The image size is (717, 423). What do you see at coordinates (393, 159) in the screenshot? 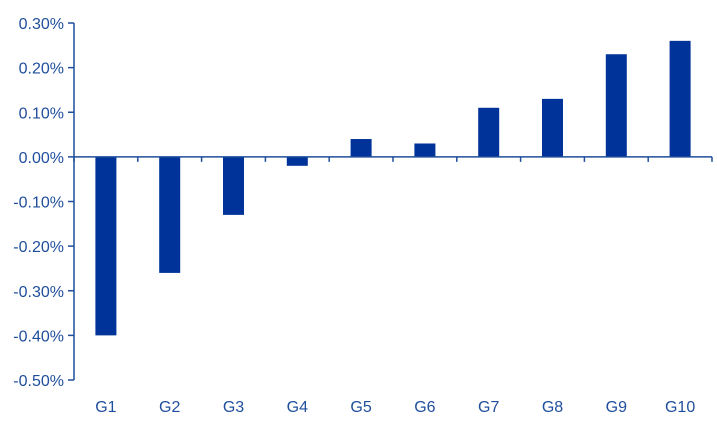
I see `x-axis-ticks` at bounding box center [393, 159].